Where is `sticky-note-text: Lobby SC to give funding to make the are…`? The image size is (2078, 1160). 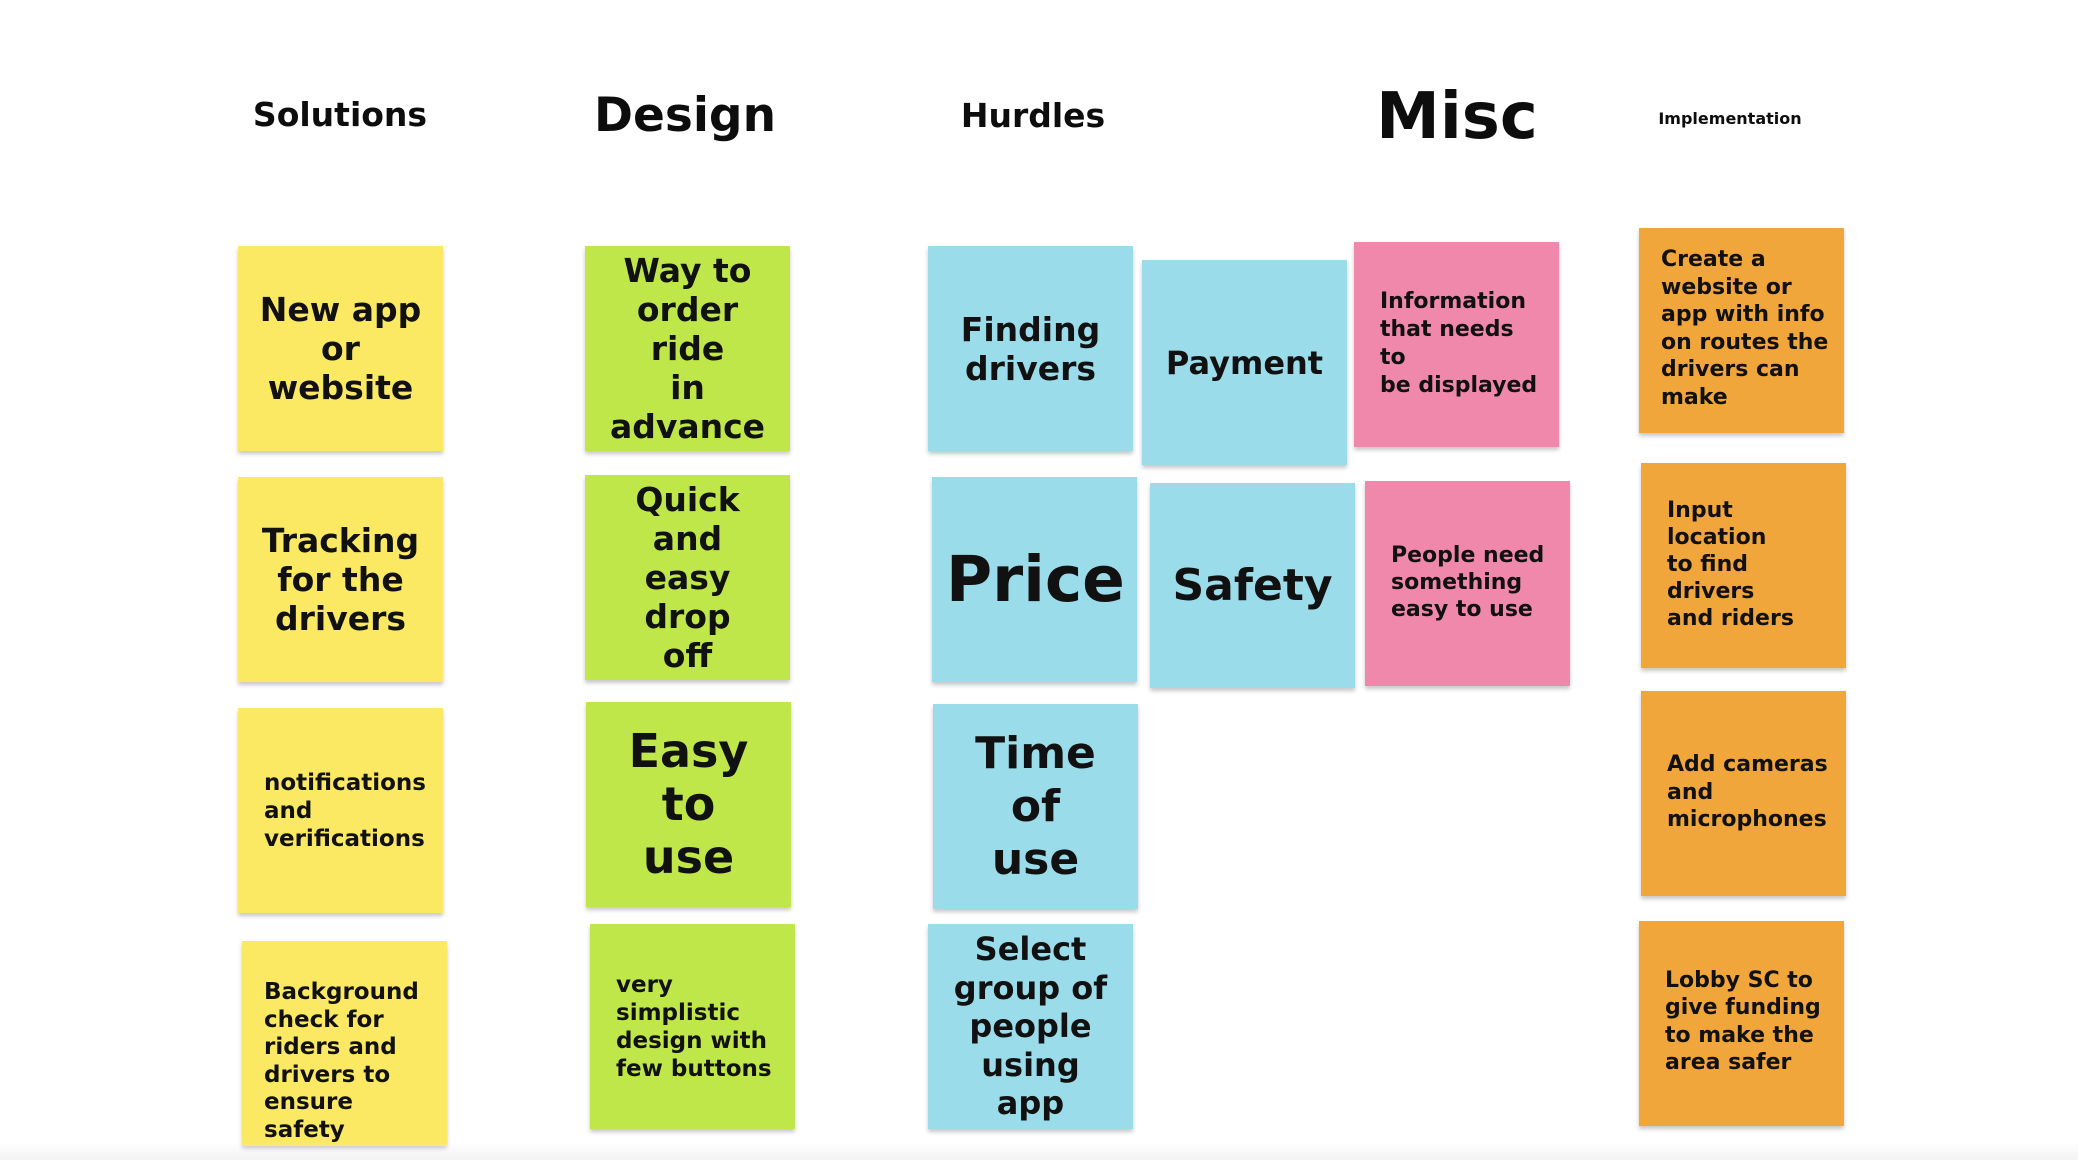 sticky-note-text: Lobby SC to give funding to make the are… is located at coordinates (1743, 1021).